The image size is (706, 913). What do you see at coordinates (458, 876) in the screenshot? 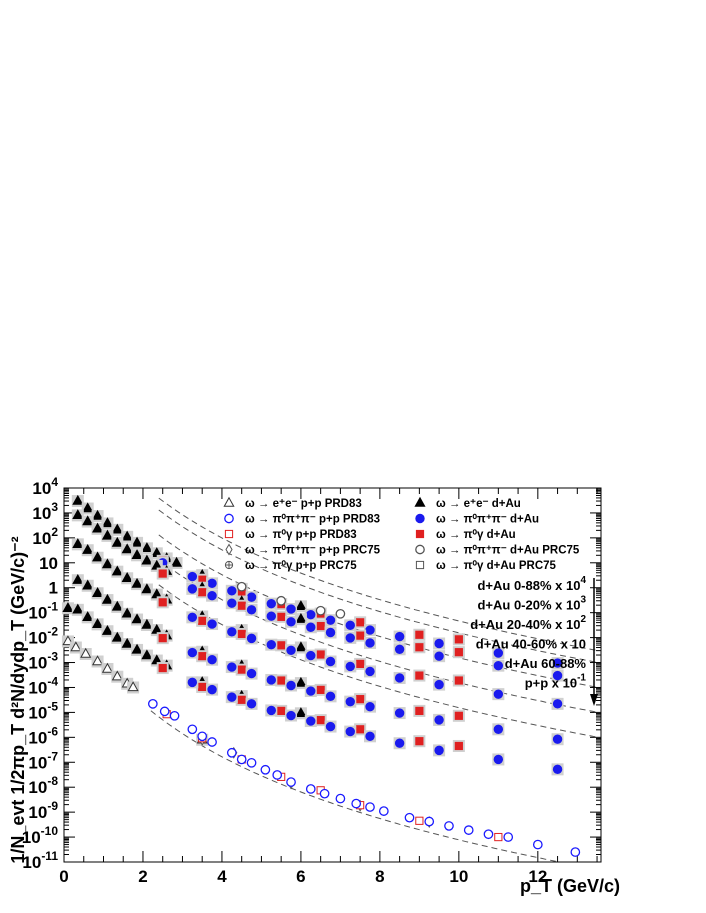
I see `x-tick-label: 10` at bounding box center [458, 876].